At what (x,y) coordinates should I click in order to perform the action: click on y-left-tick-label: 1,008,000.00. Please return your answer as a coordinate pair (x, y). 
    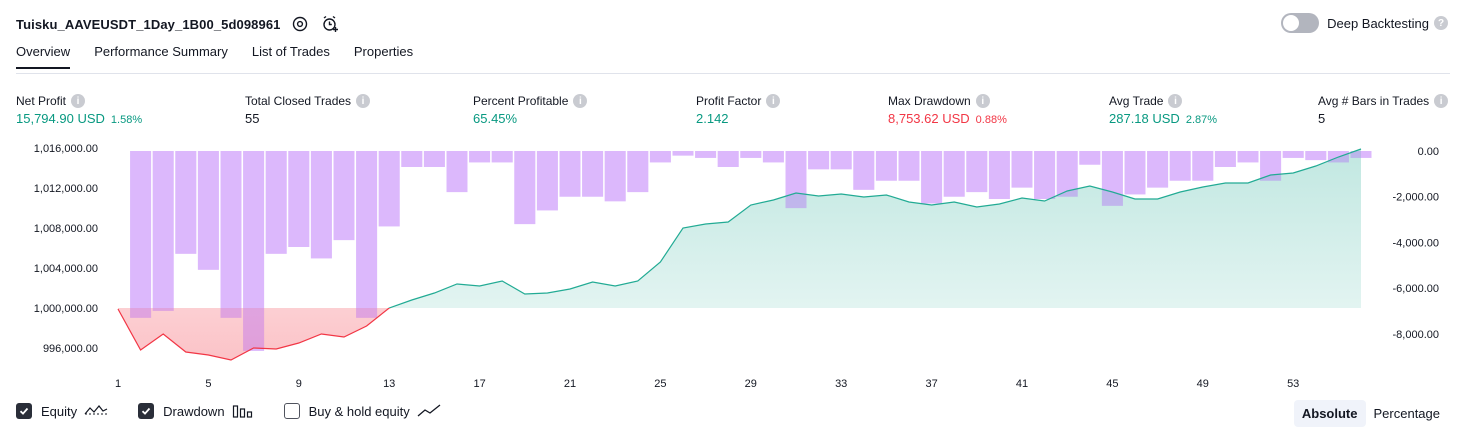
    Looking at the image, I should click on (66, 229).